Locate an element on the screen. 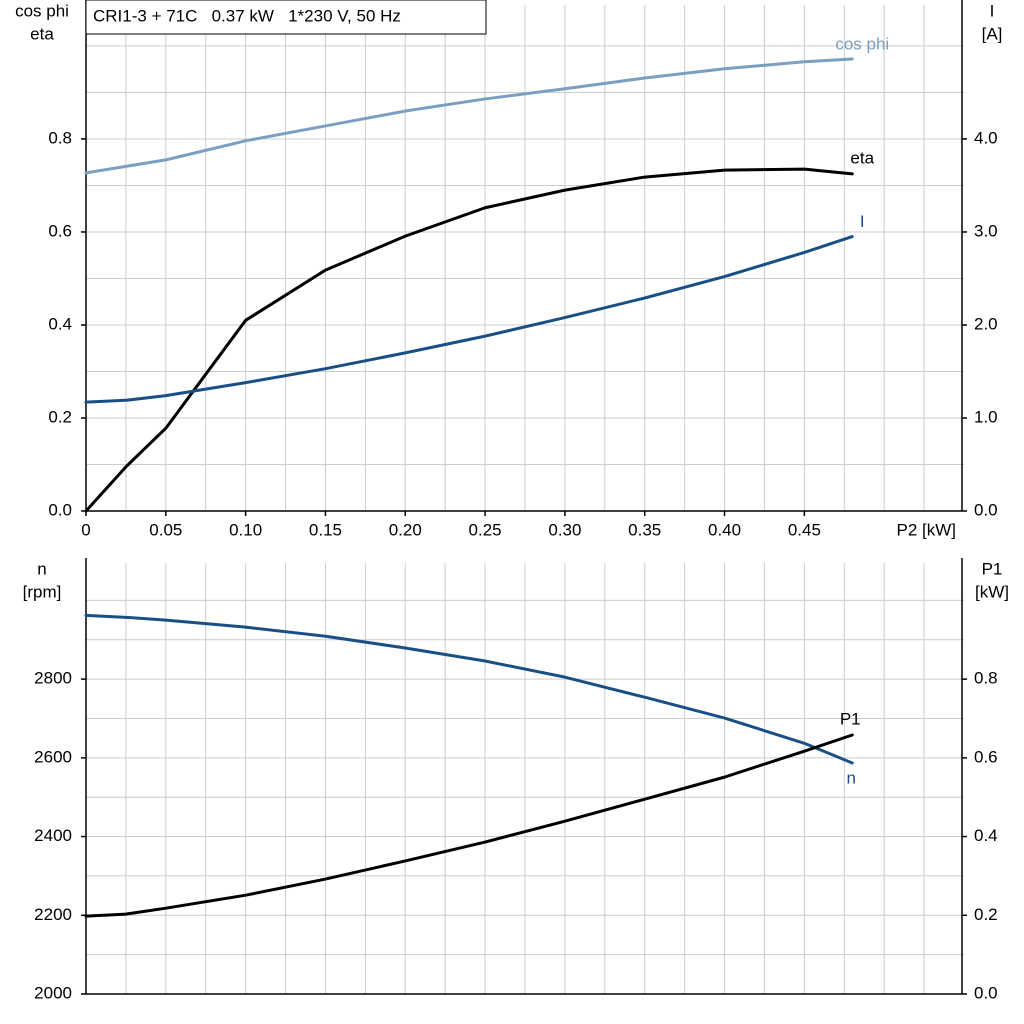  x-tick-label: 0.35 is located at coordinates (644, 529).